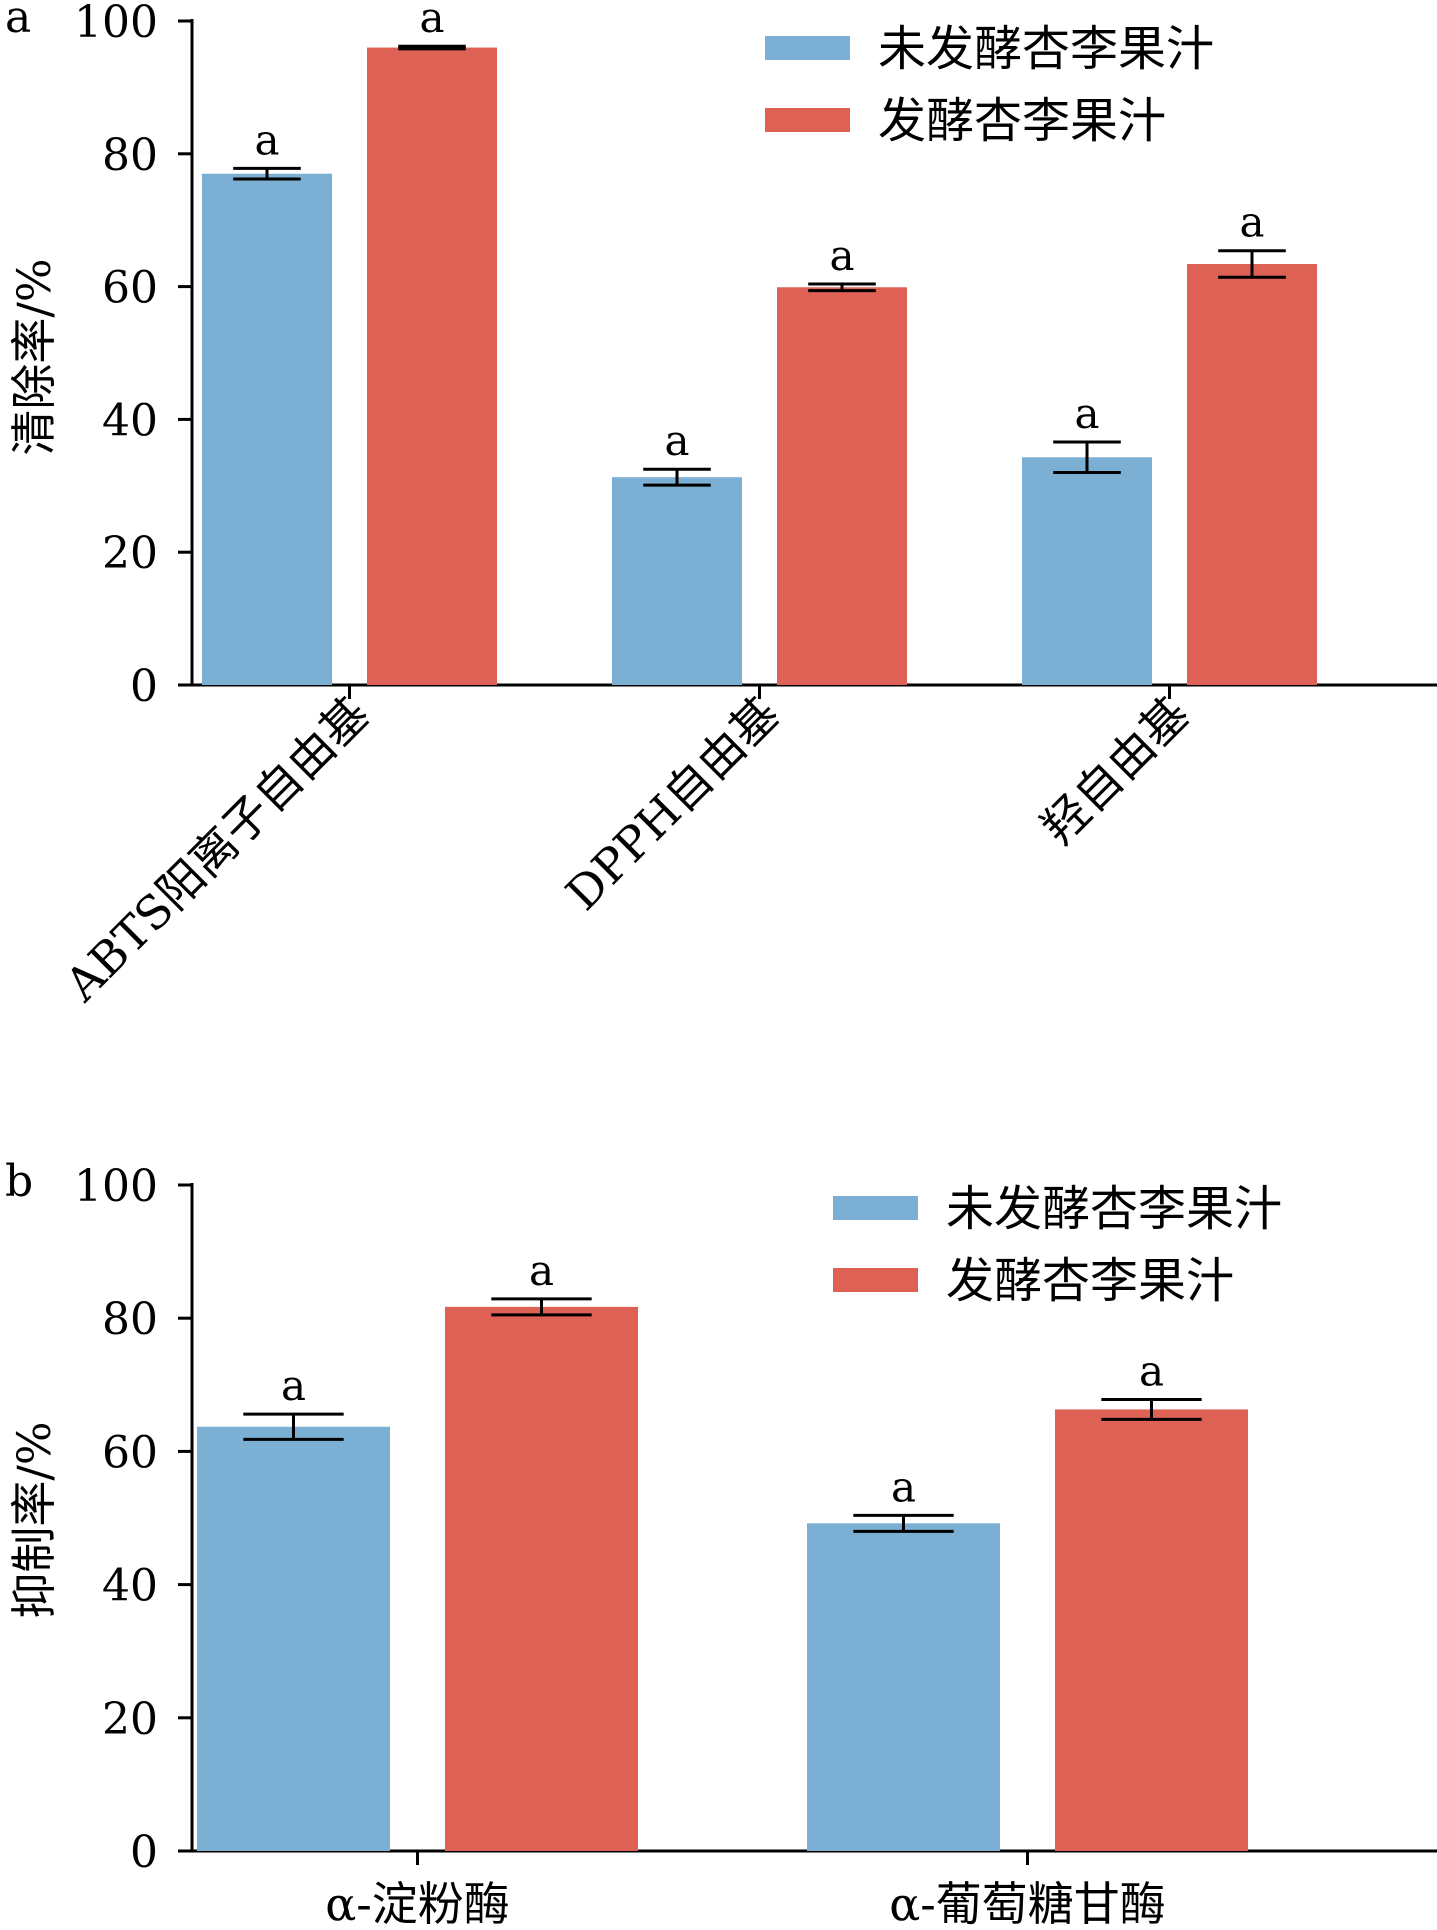 This screenshot has height=1930, width=1437. What do you see at coordinates (417, 1903) in the screenshot?
I see `x-category-label: α-淀粉酶` at bounding box center [417, 1903].